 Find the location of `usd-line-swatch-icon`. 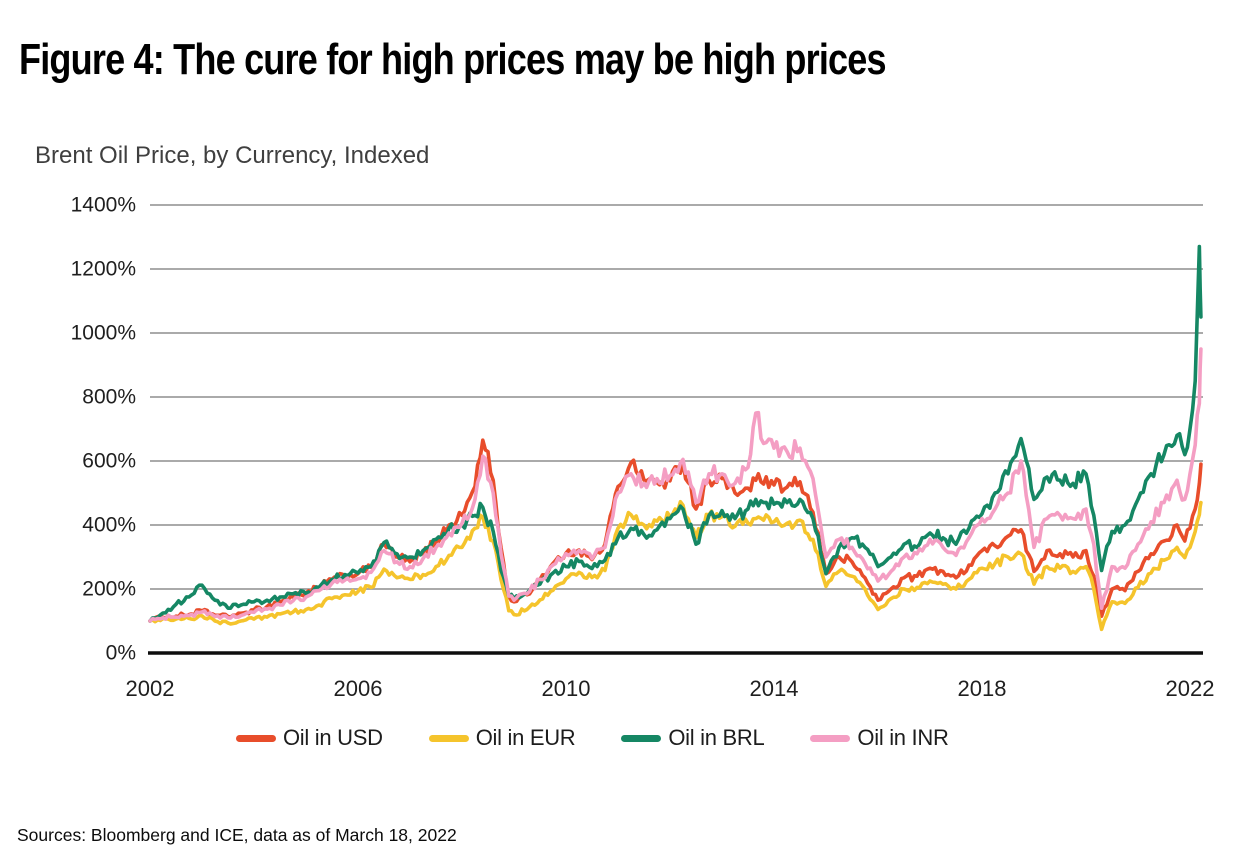

usd-line-swatch-icon is located at coordinates (256, 738).